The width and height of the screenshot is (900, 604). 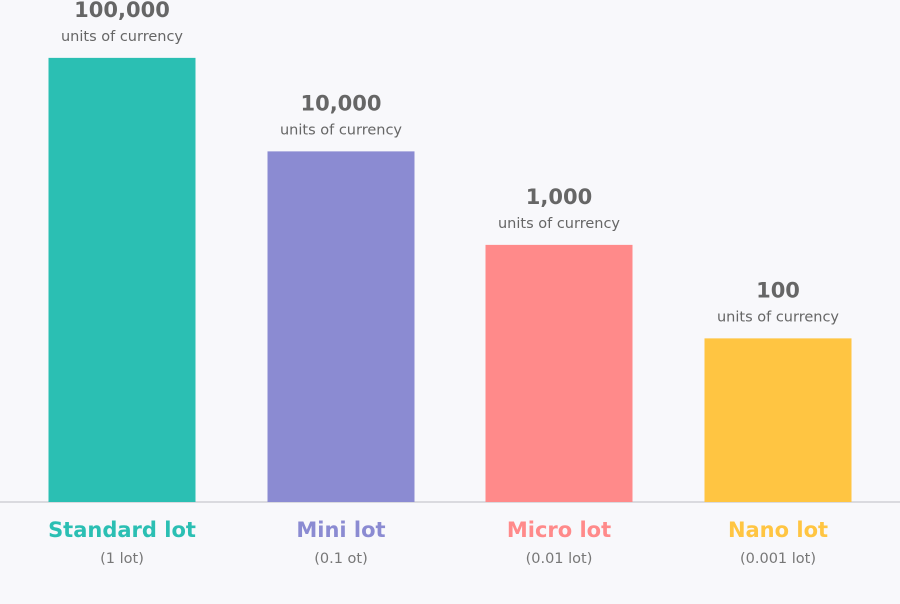 What do you see at coordinates (122, 37) in the screenshot?
I see `unit-label-standard-lot: units of currency` at bounding box center [122, 37].